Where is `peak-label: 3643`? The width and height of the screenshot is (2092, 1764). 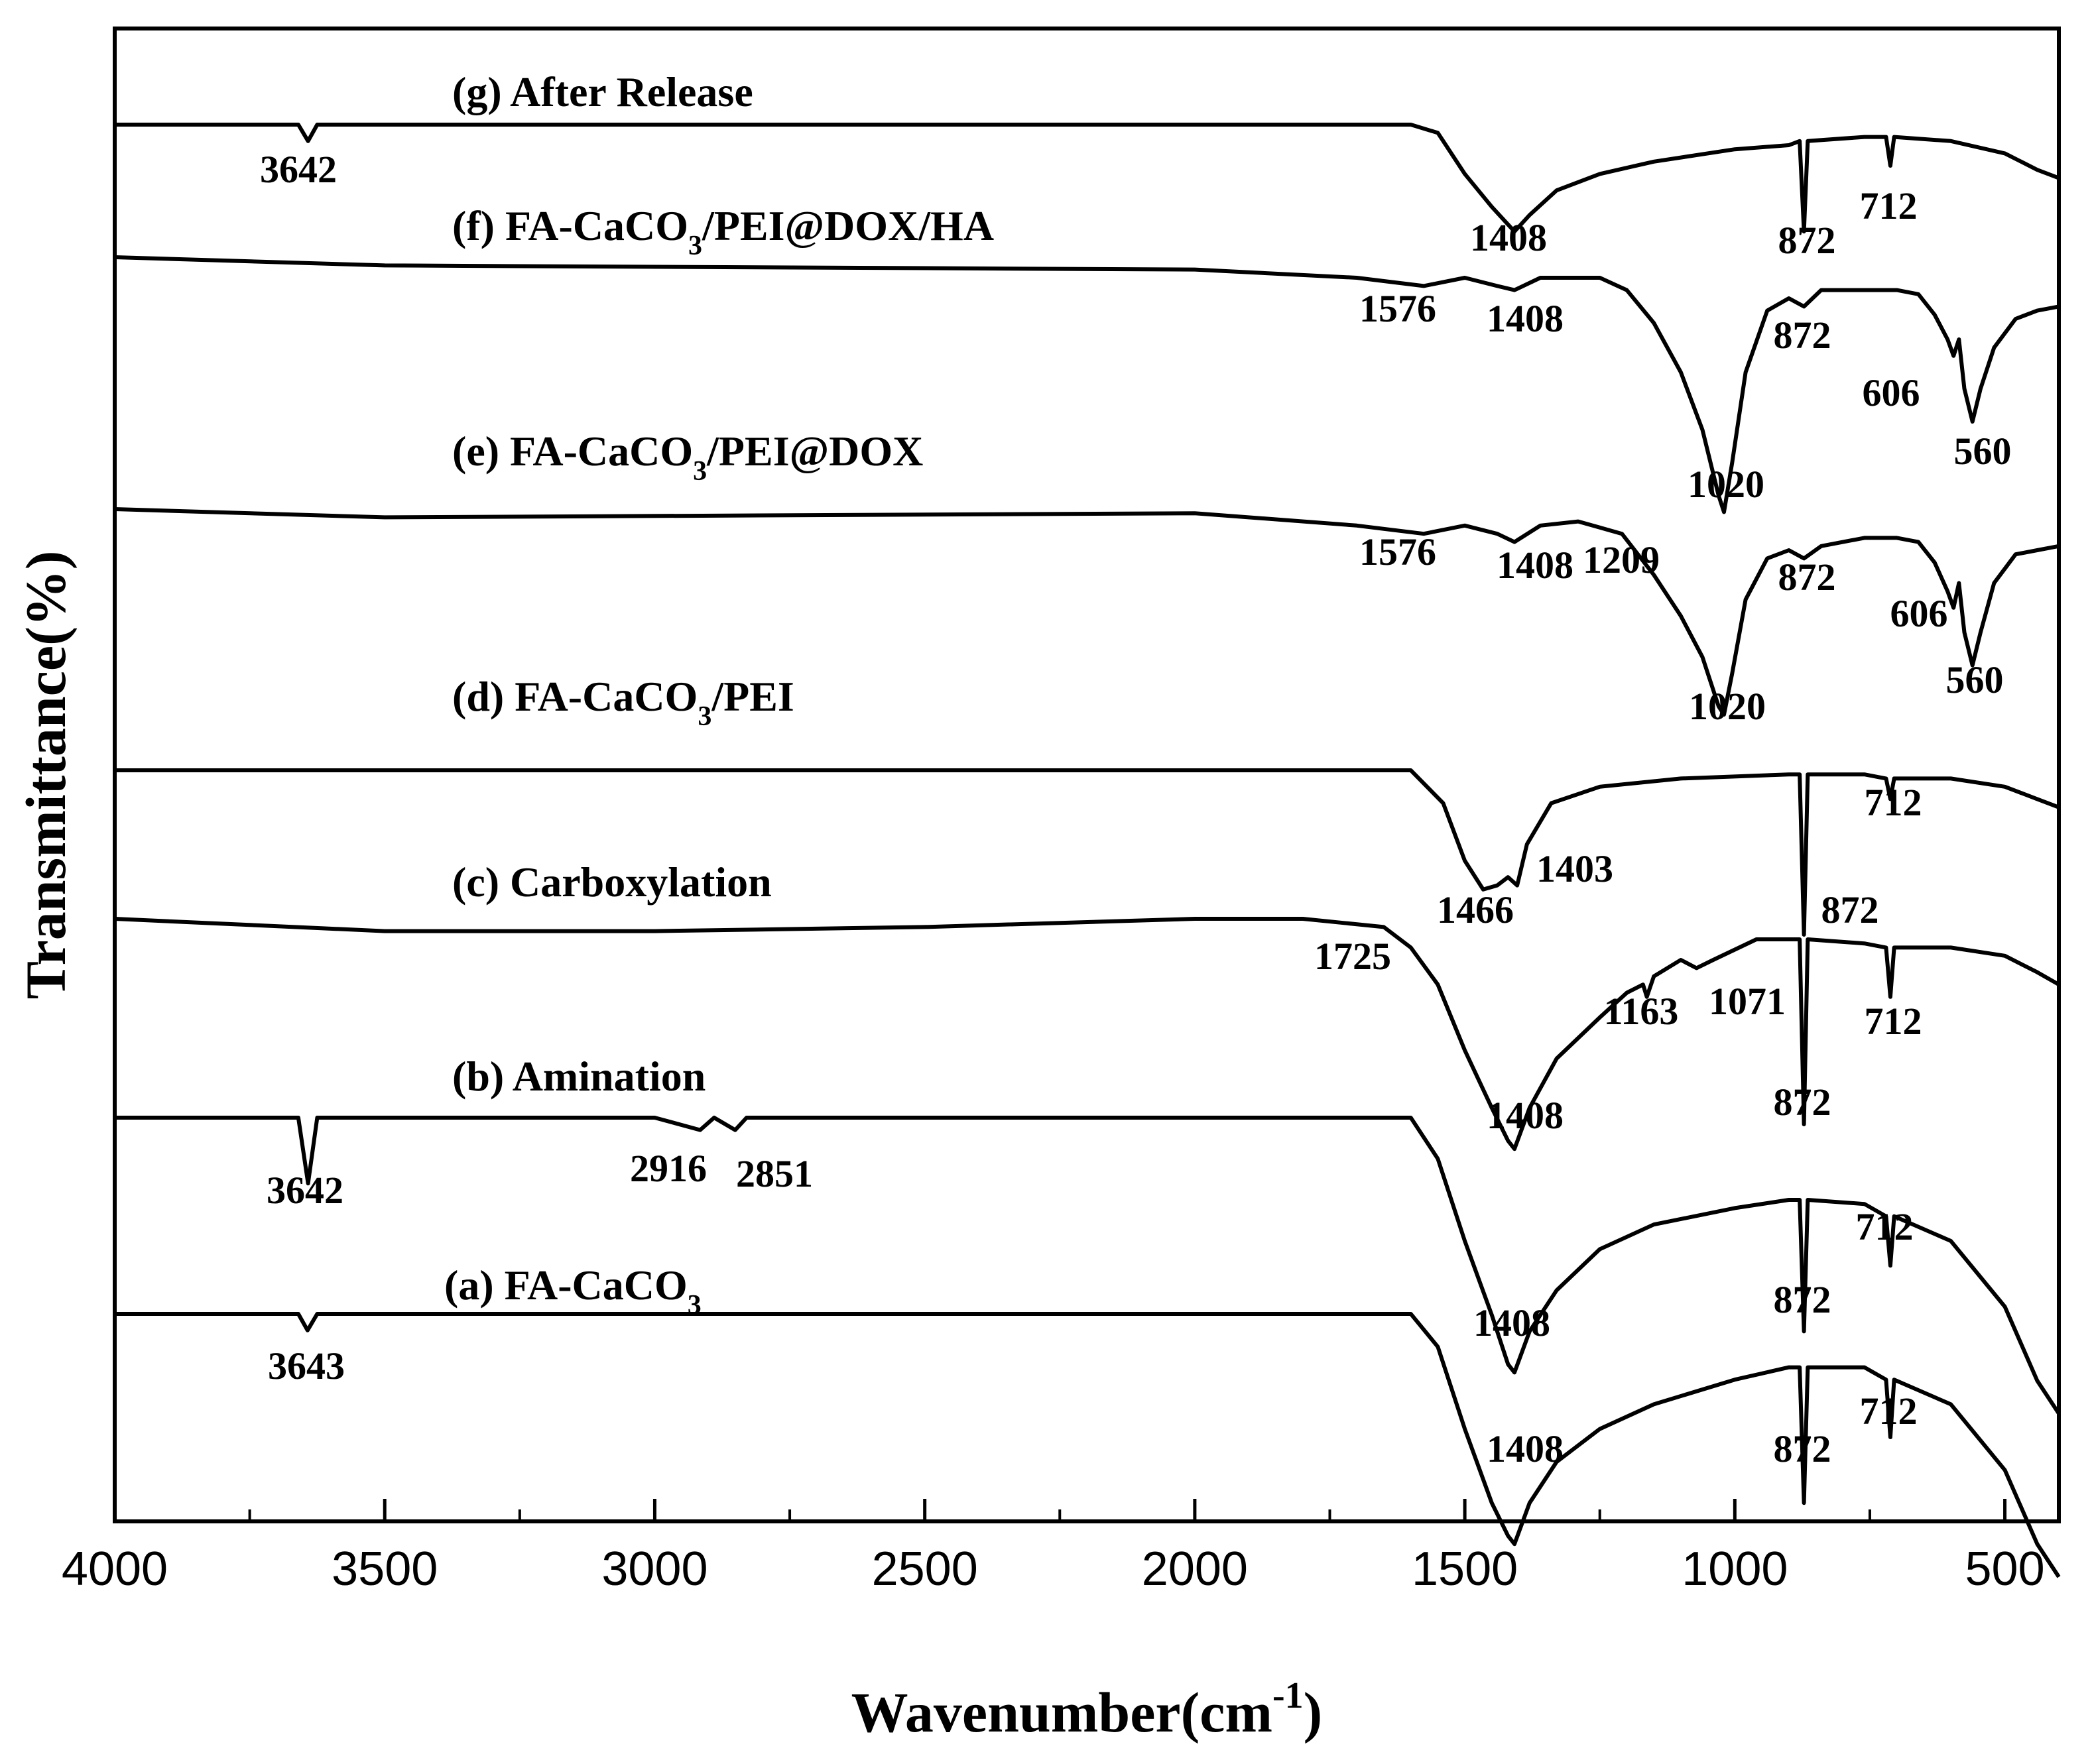 peak-label: 3643 is located at coordinates (306, 1365).